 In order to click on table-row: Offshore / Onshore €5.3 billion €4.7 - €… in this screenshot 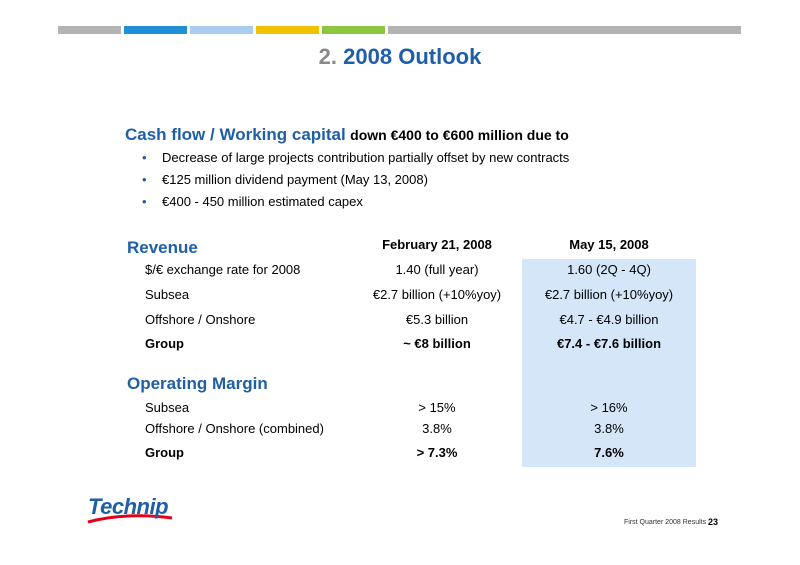, I will do `click(402, 319)`.